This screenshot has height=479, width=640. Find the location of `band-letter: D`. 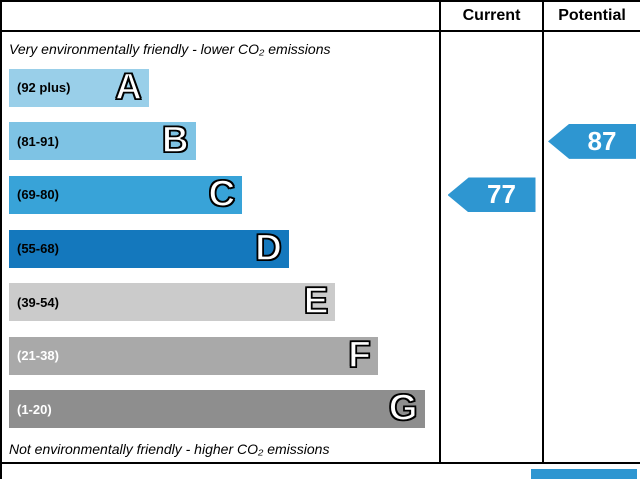

band-letter: D is located at coordinates (268, 247).